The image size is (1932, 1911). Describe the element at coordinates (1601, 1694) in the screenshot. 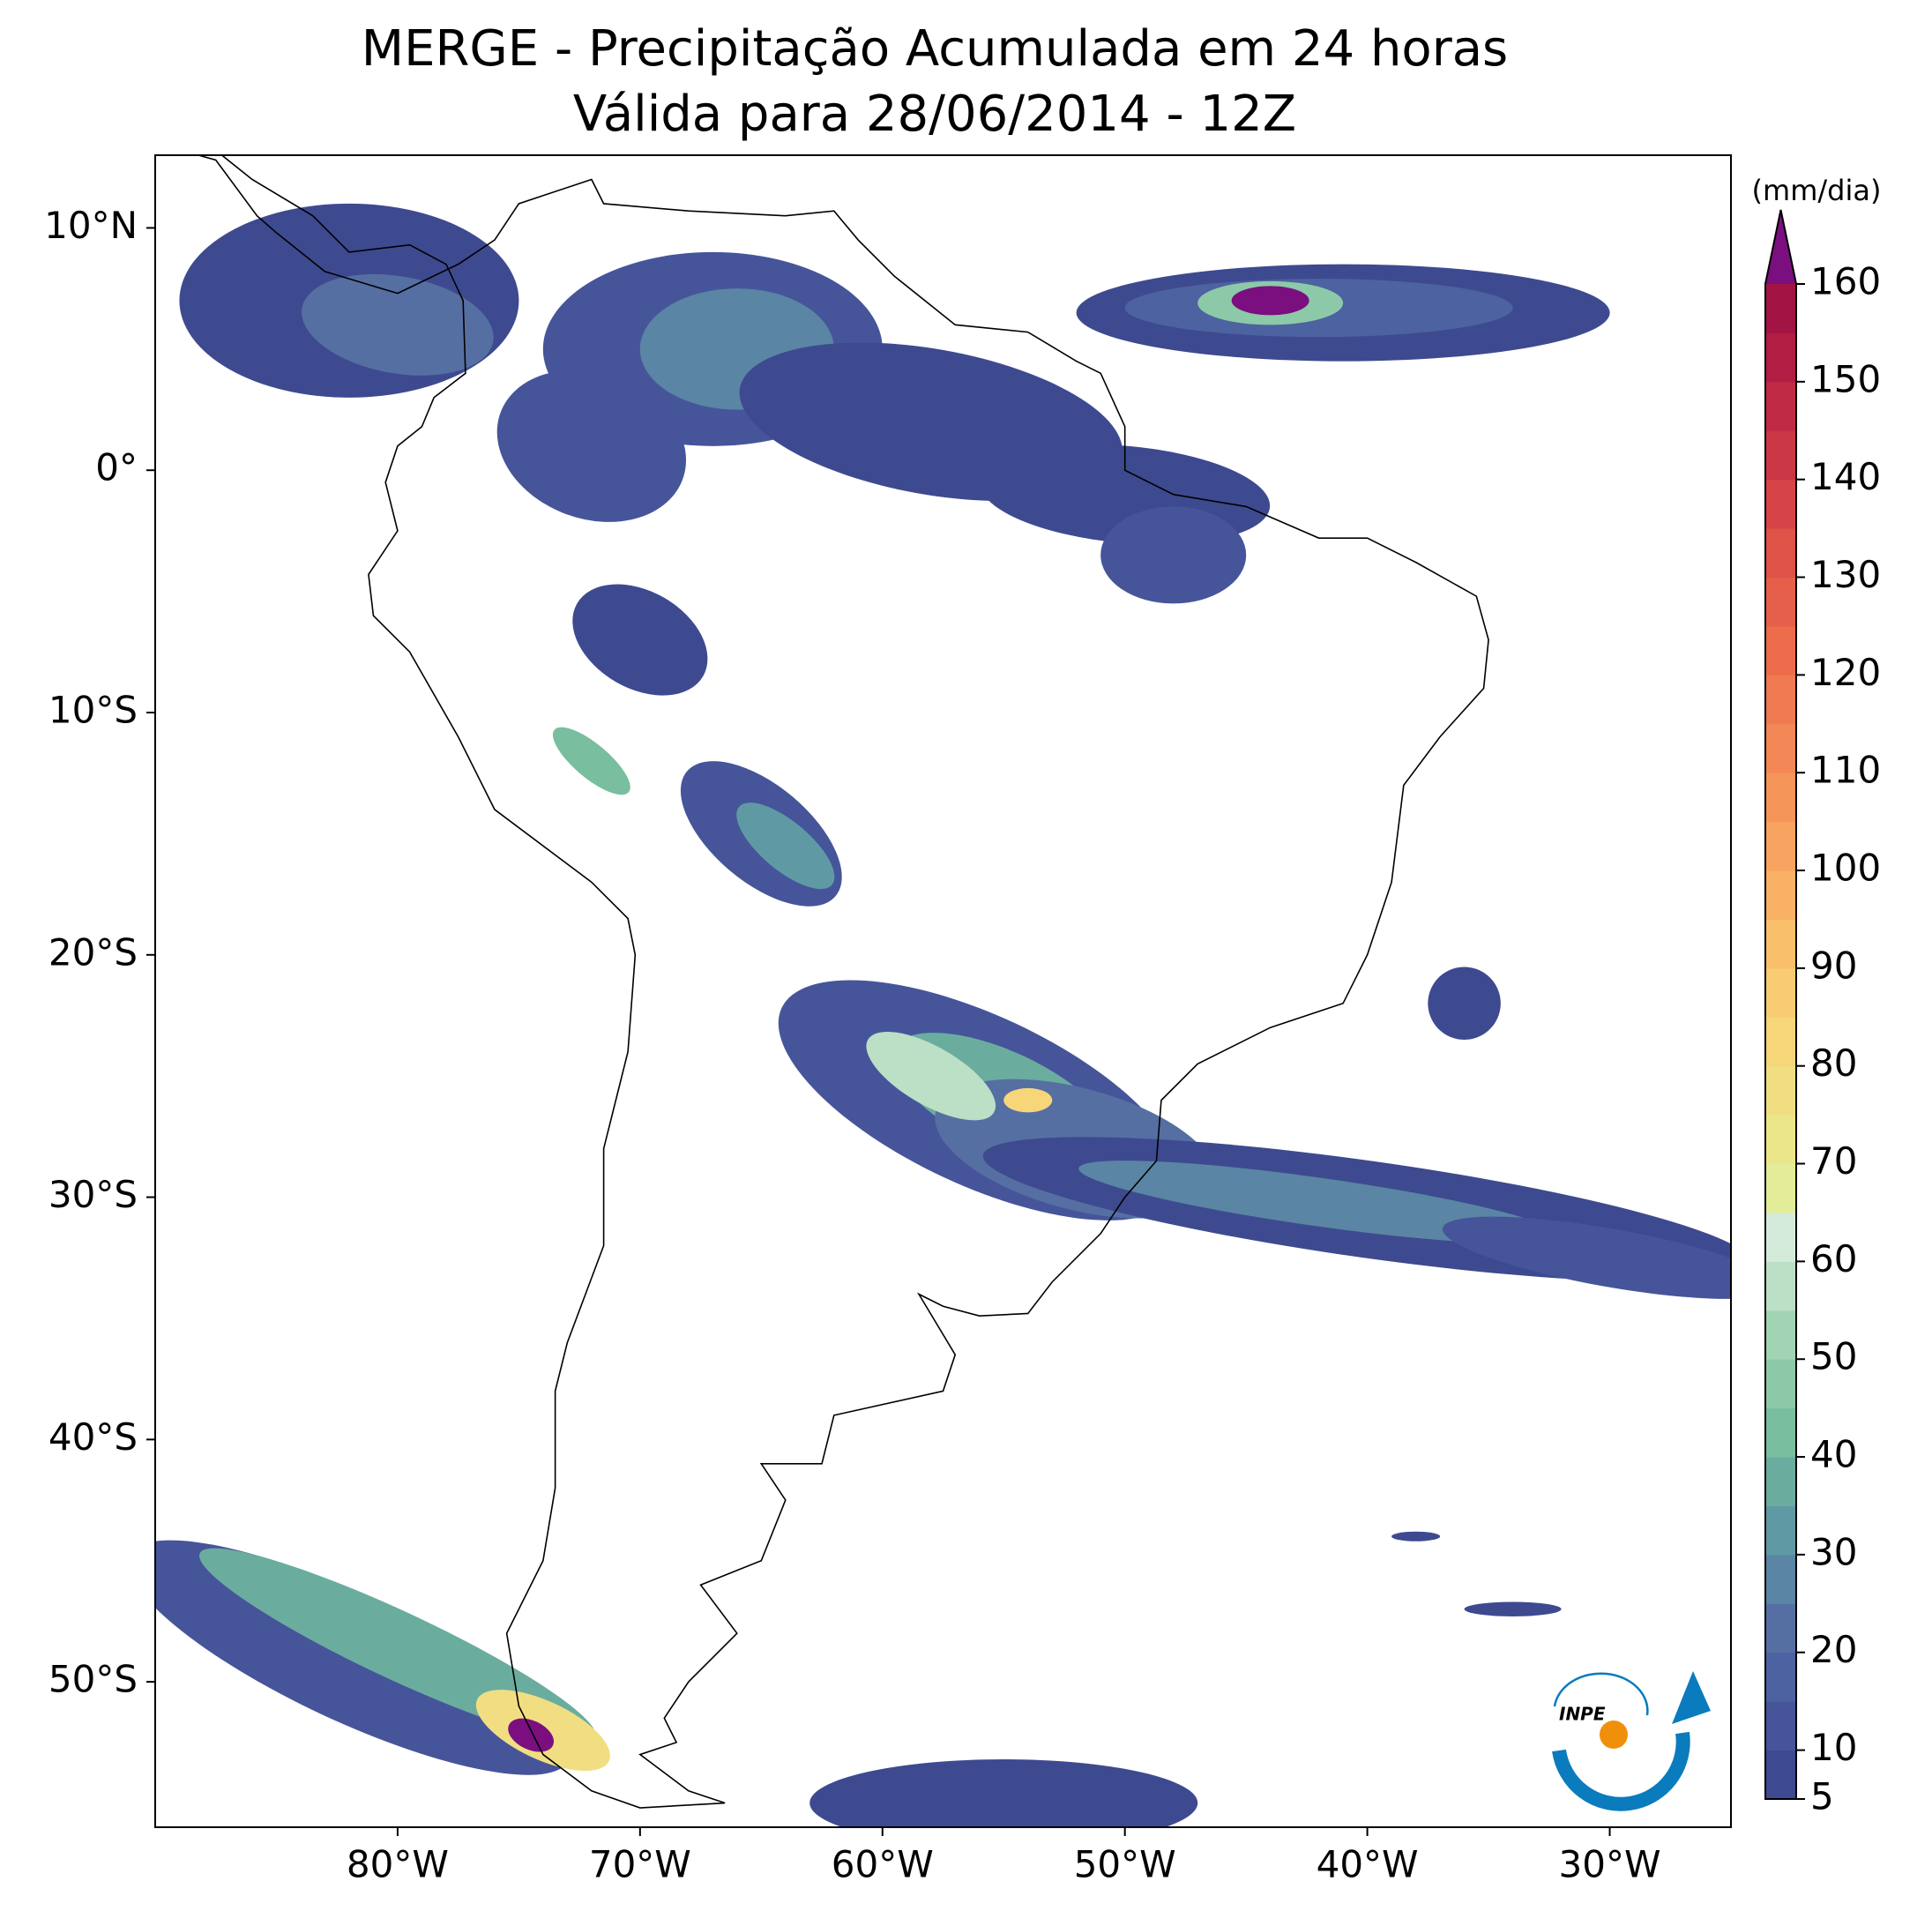

I see `logo-orbit` at that location.